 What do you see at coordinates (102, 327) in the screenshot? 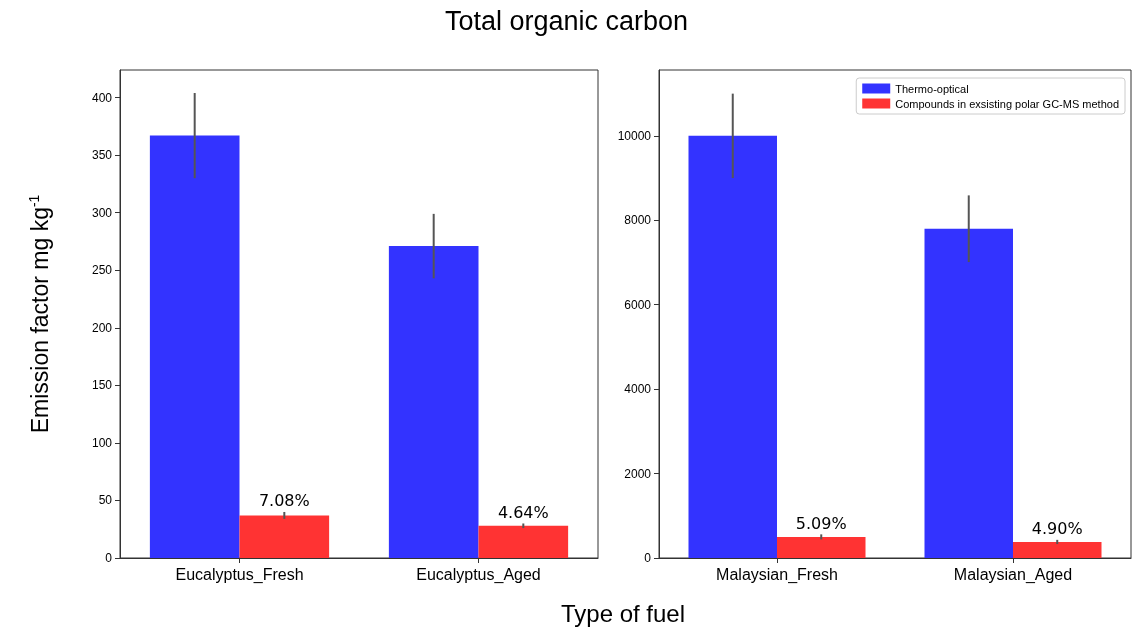
I see `y-tick-label: 200` at bounding box center [102, 327].